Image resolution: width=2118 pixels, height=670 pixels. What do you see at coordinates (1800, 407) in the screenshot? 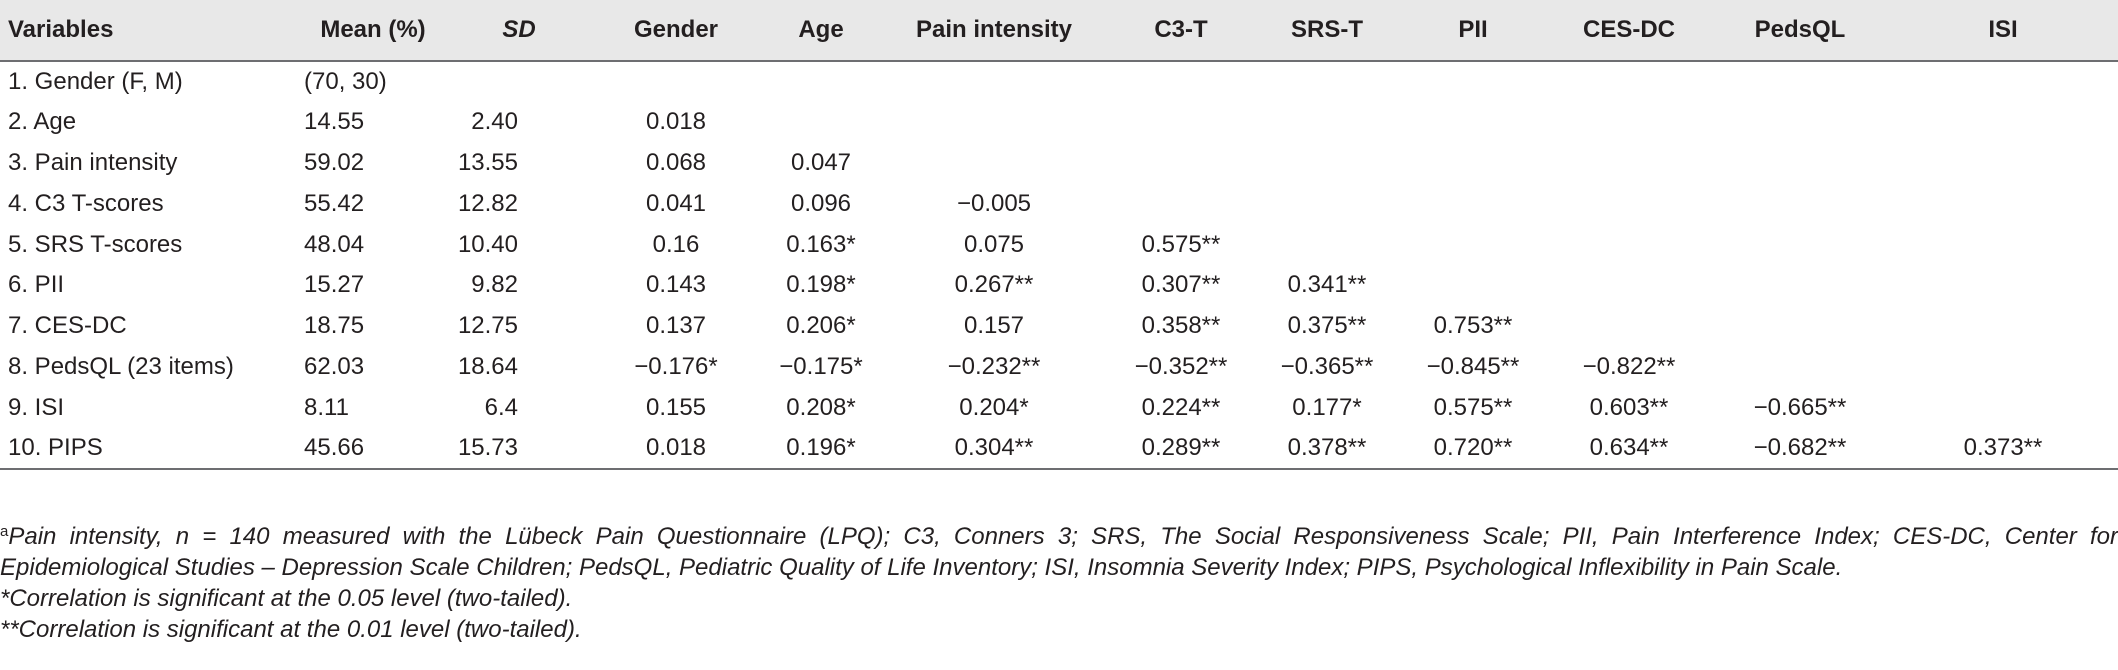
I see `table-cell: −0.665**` at bounding box center [1800, 407].